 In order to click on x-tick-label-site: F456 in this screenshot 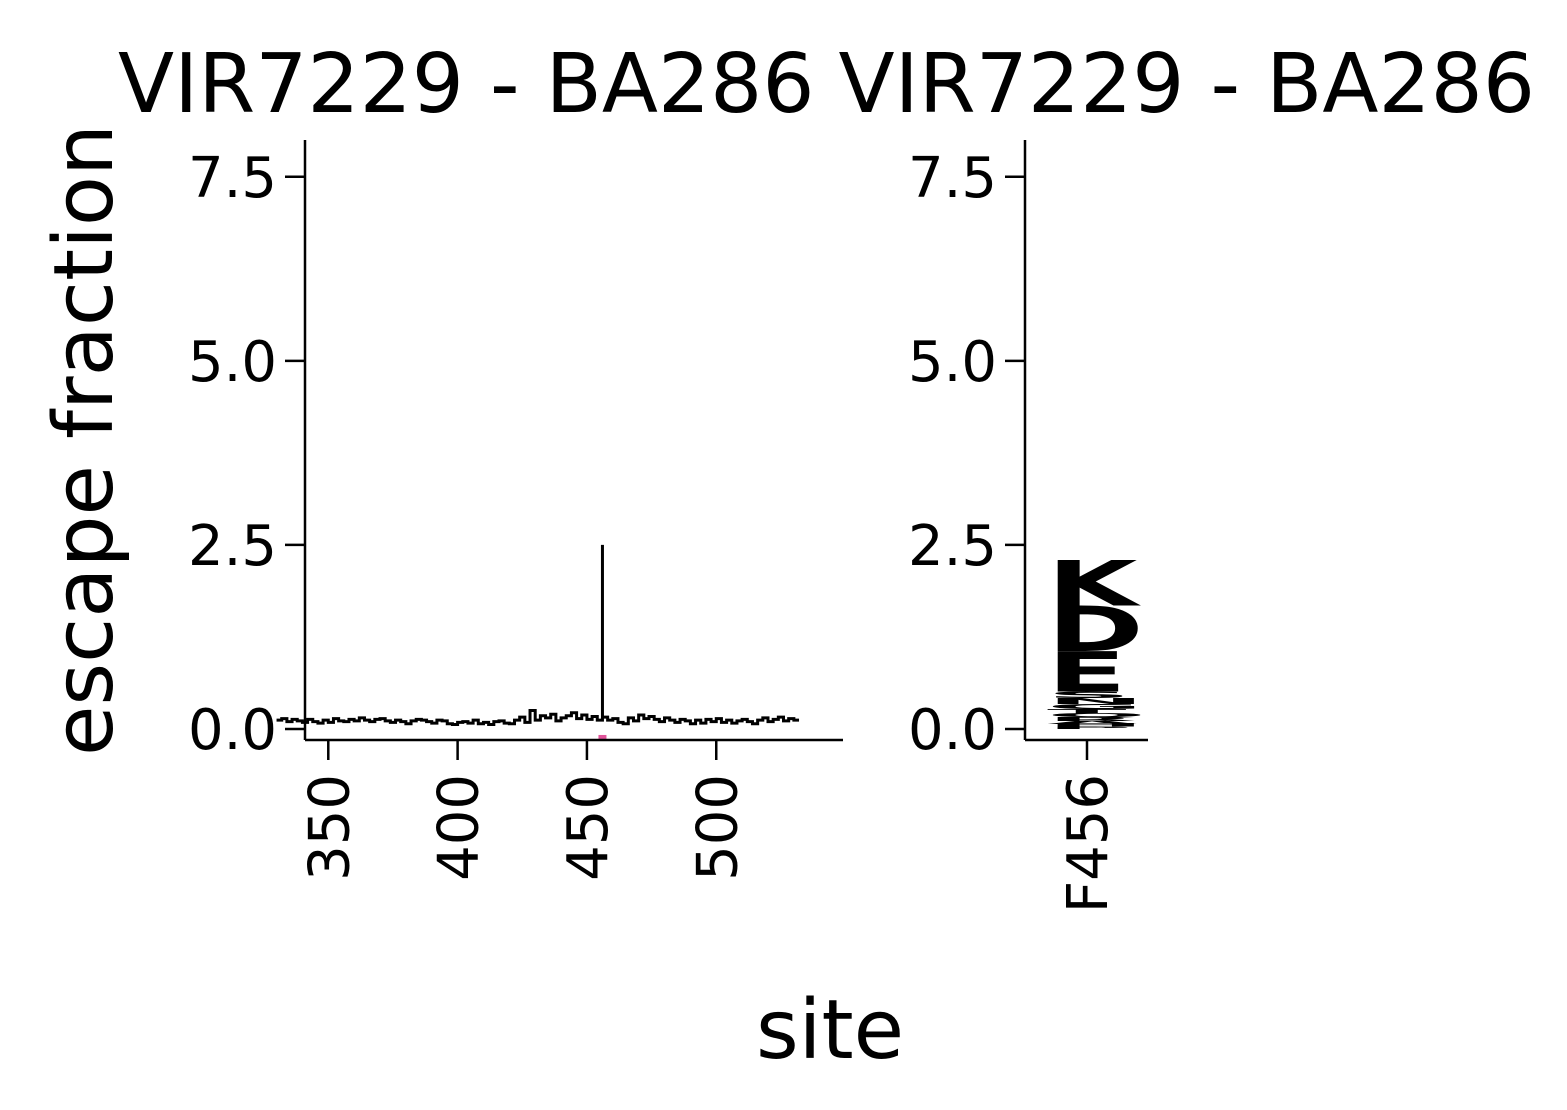, I will do `click(1088, 843)`.